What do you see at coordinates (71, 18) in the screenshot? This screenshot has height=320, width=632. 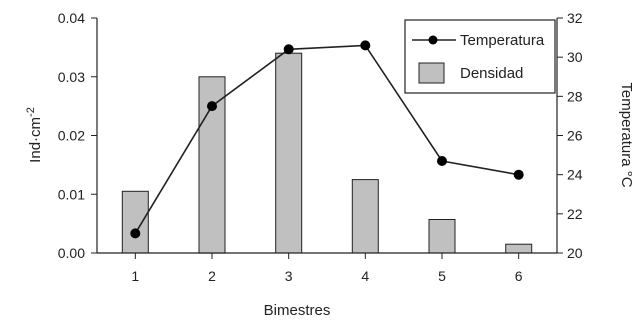 I see `y-left-tick-label-4: 0.04` at bounding box center [71, 18].